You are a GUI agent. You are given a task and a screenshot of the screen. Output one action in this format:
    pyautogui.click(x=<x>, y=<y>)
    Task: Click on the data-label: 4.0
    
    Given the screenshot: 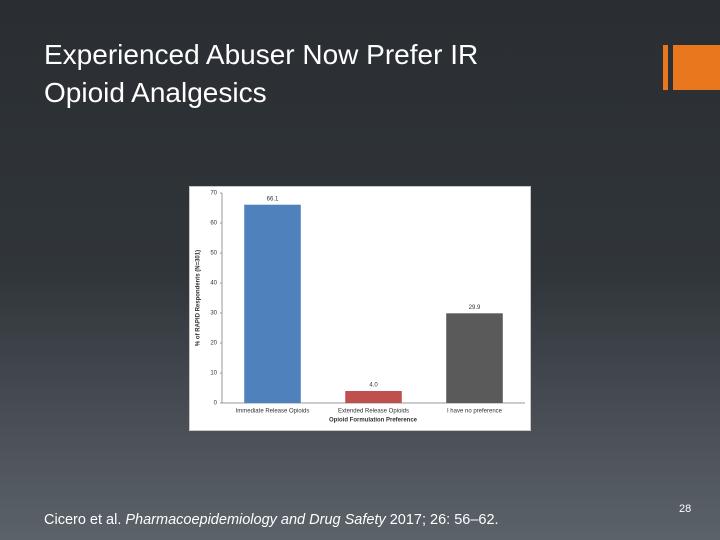 What is the action you would take?
    pyautogui.click(x=373, y=386)
    